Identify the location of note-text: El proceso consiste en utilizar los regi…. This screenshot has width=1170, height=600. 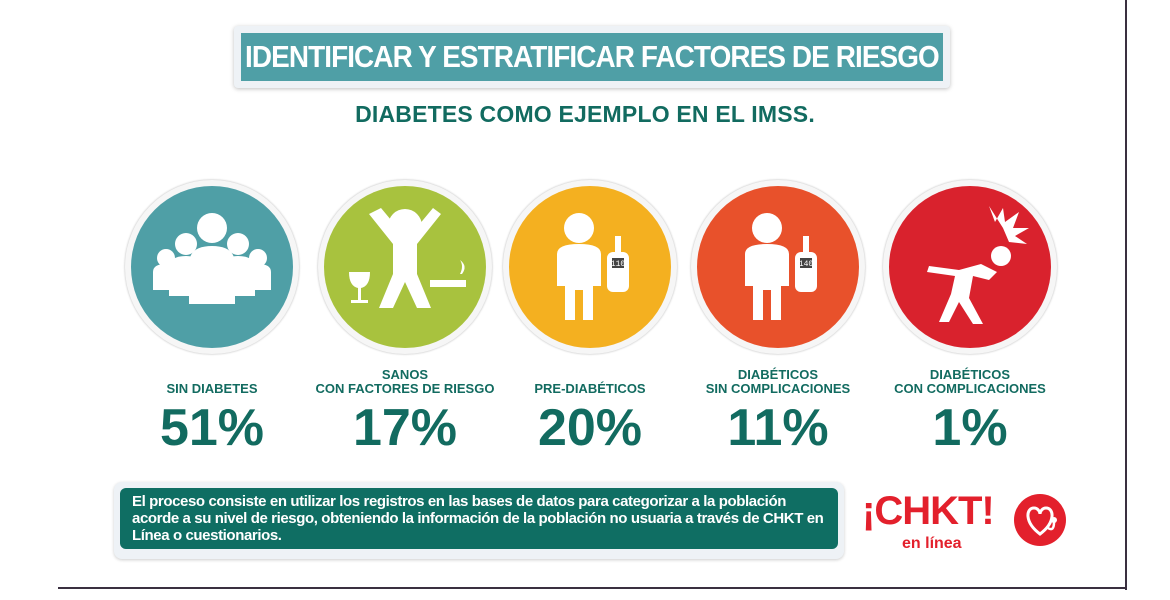
(479, 518).